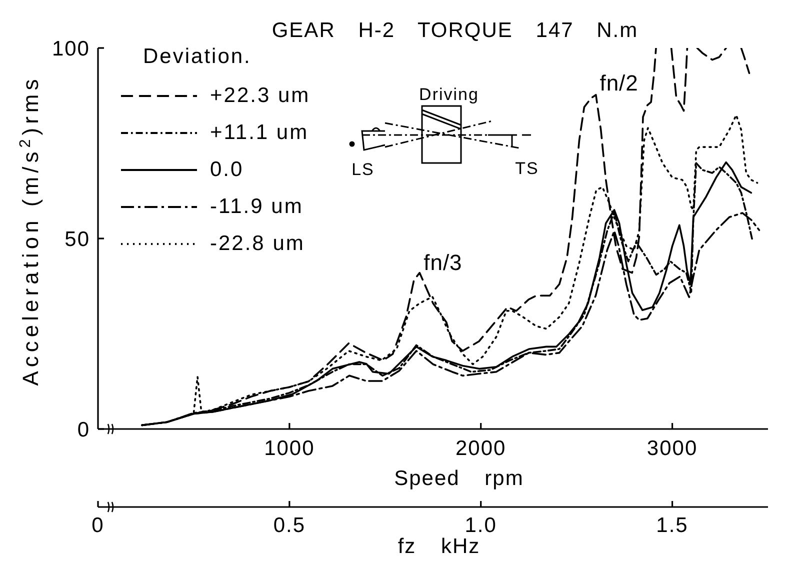 Image resolution: width=791 pixels, height=576 pixels. What do you see at coordinates (449, 94) in the screenshot?
I see `annotation: Driving` at bounding box center [449, 94].